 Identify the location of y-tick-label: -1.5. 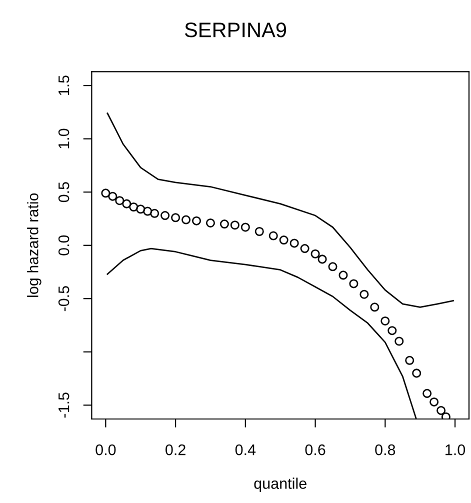
(64, 405).